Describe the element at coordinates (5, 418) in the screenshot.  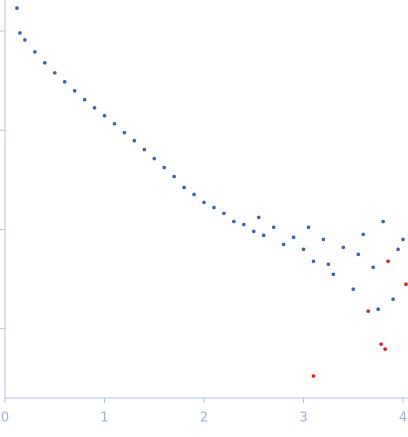
I see `x-tick-label: 0` at that location.